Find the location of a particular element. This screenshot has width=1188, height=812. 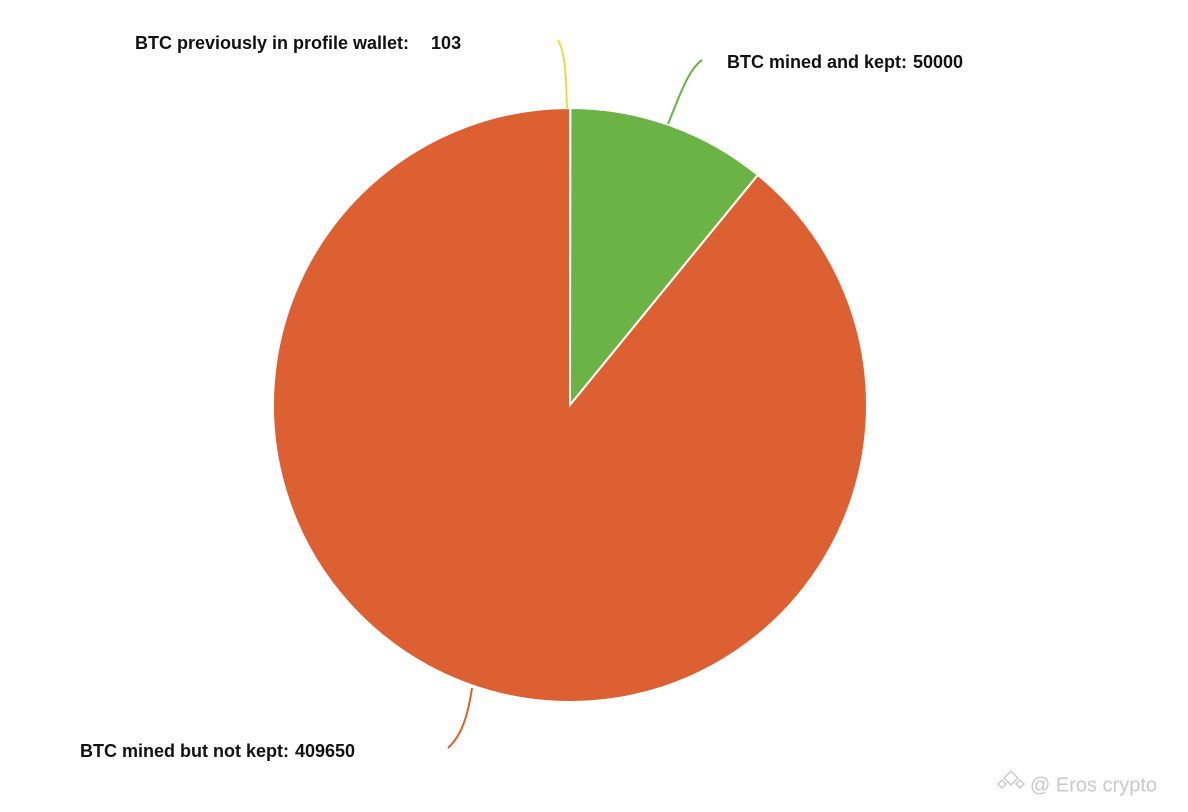

watermark-text: @ Eros crypto is located at coordinates (1093, 785).